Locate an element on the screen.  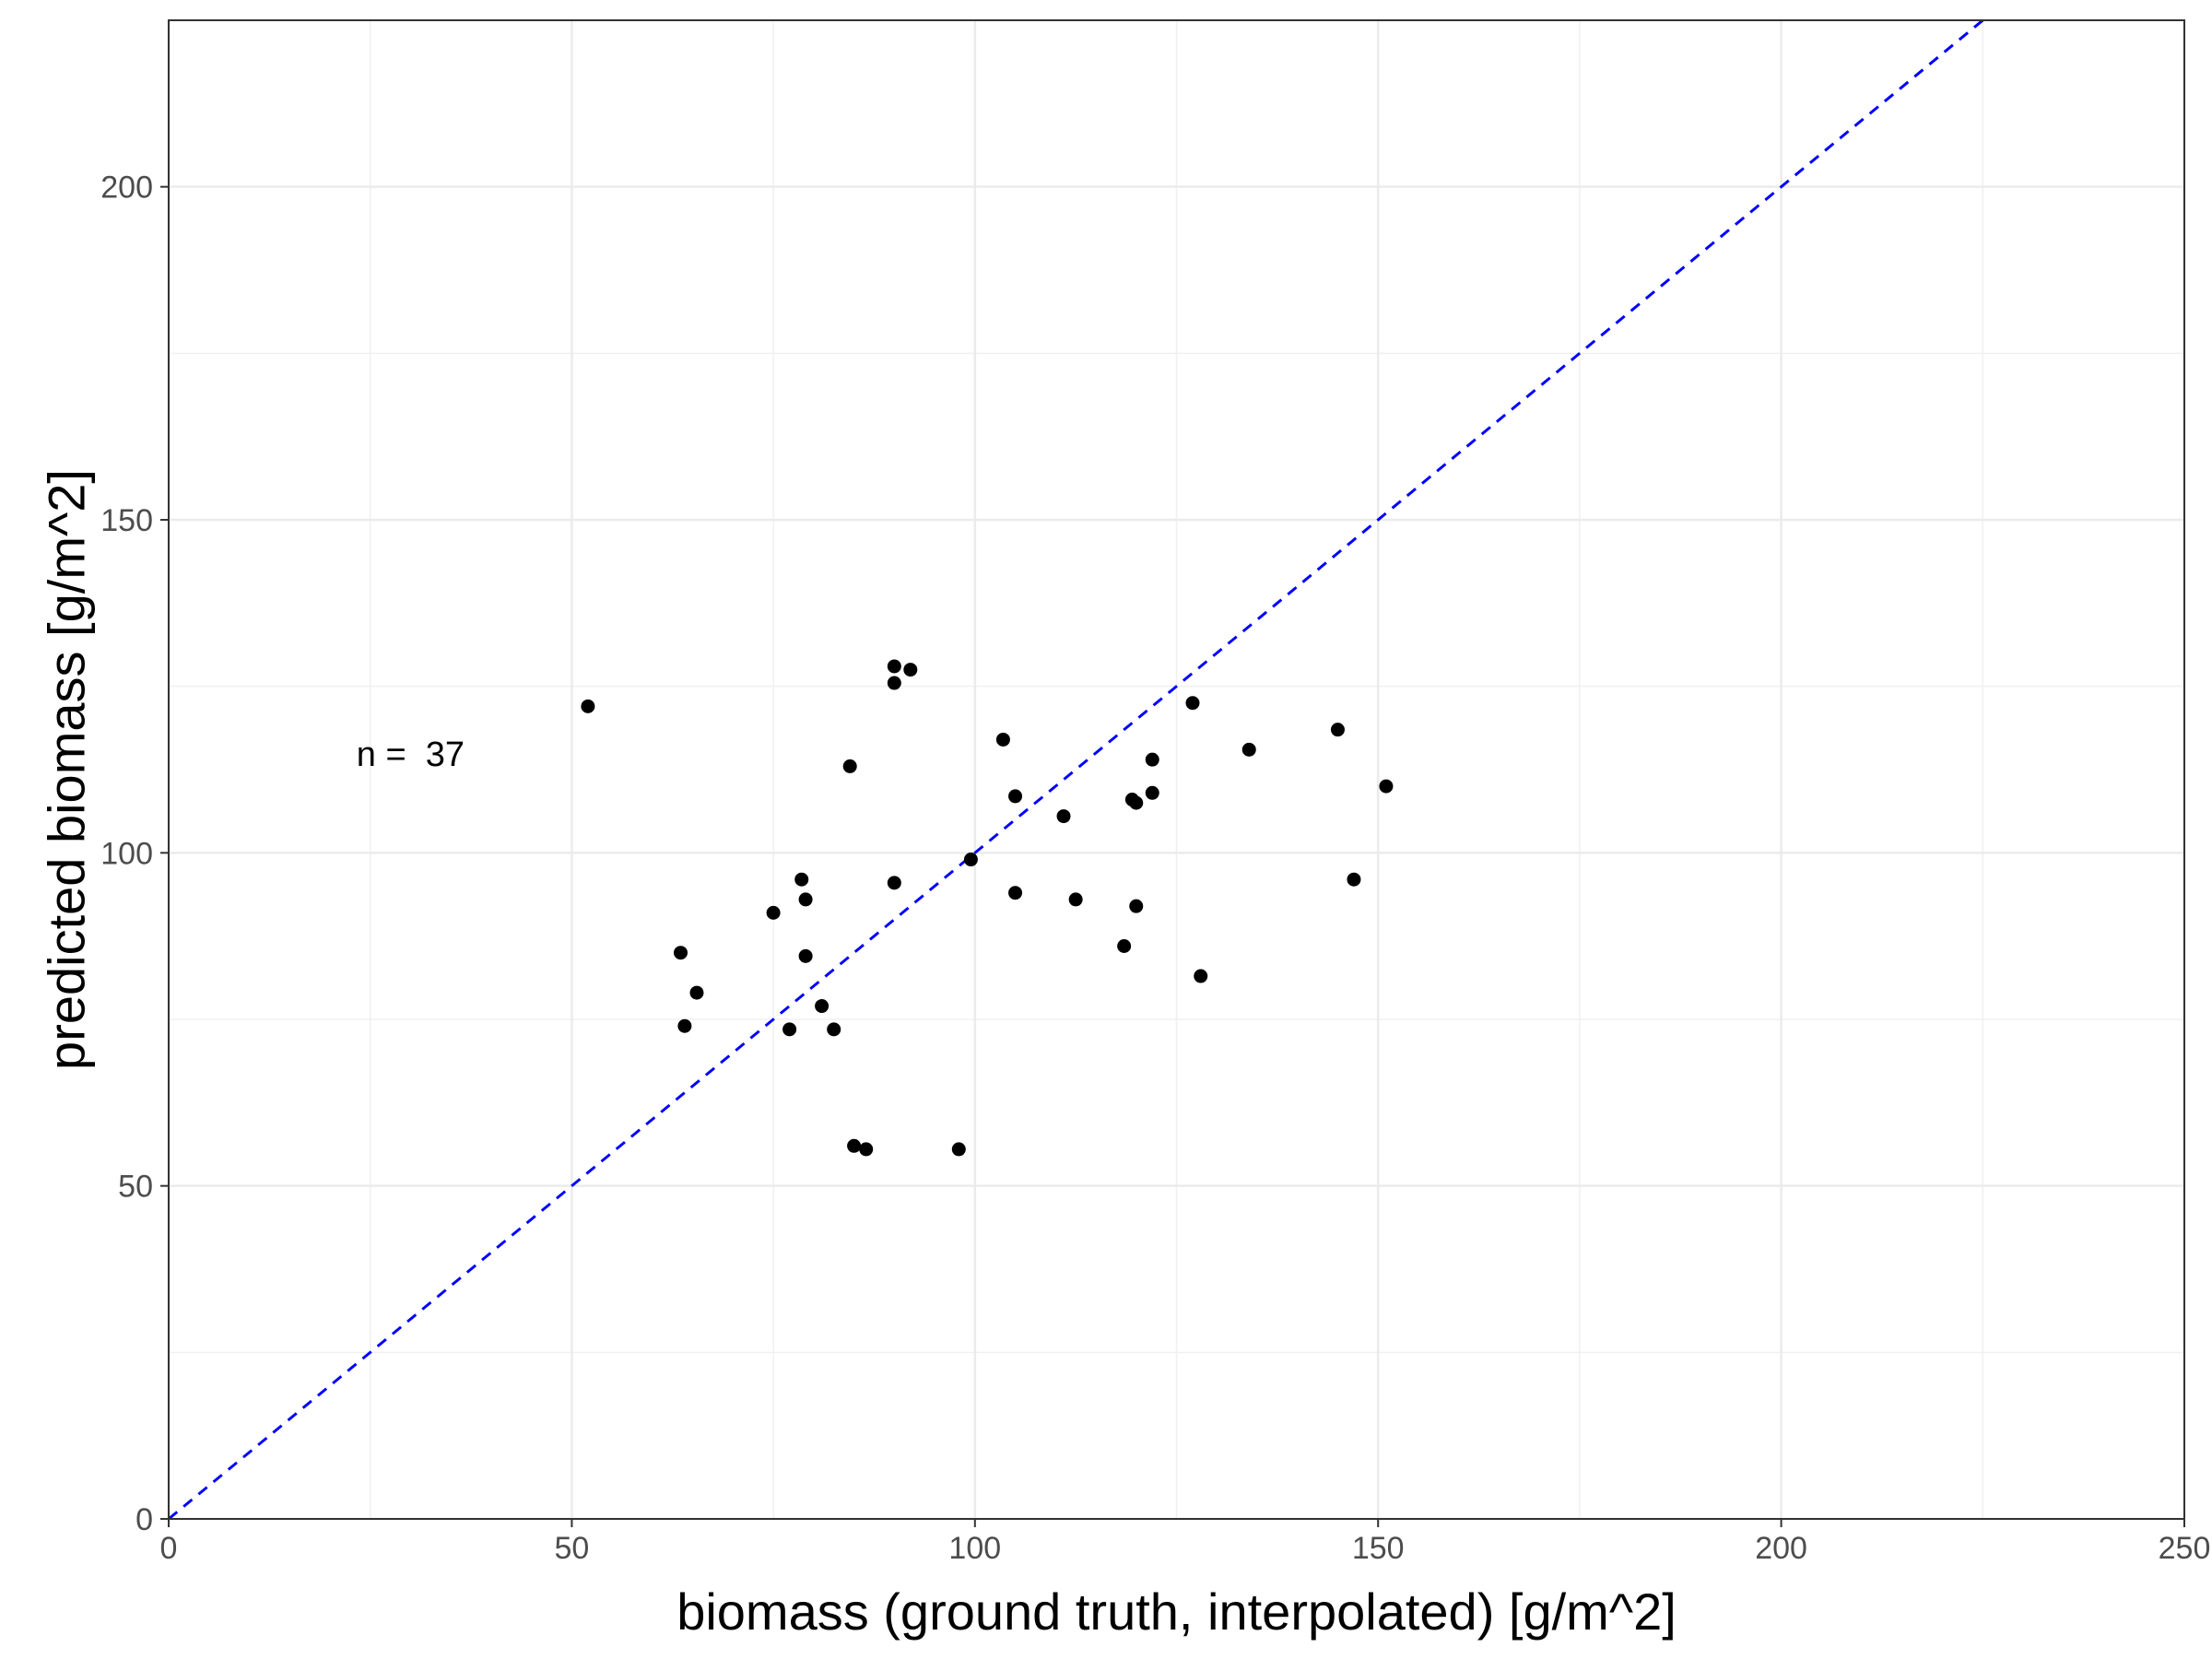
y-axis-ticks: 0 50 100 150 200 is located at coordinates (134, 854).